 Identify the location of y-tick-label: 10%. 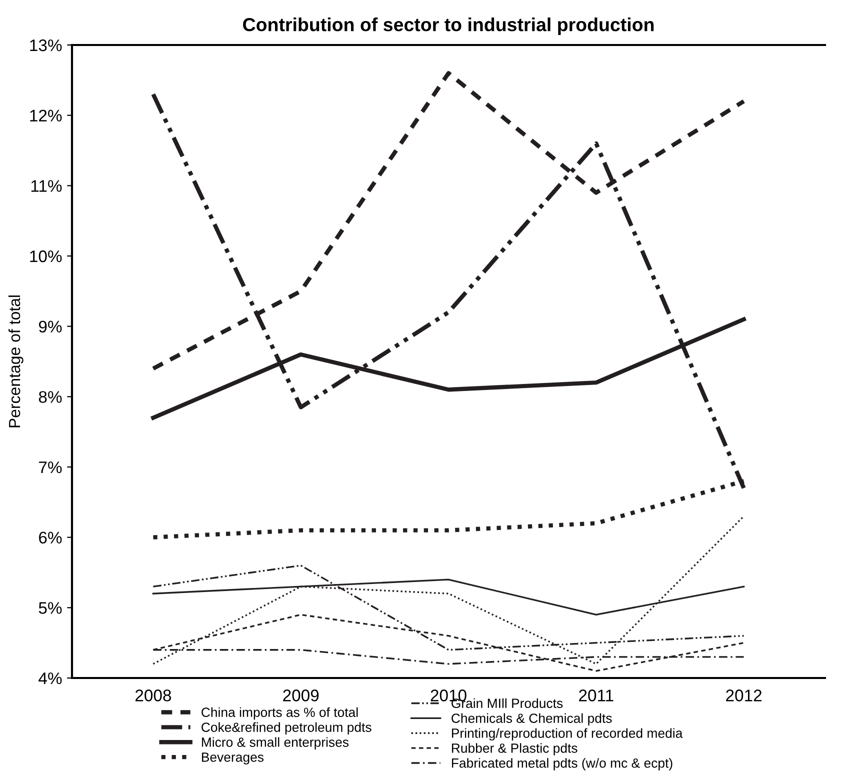
(46, 256).